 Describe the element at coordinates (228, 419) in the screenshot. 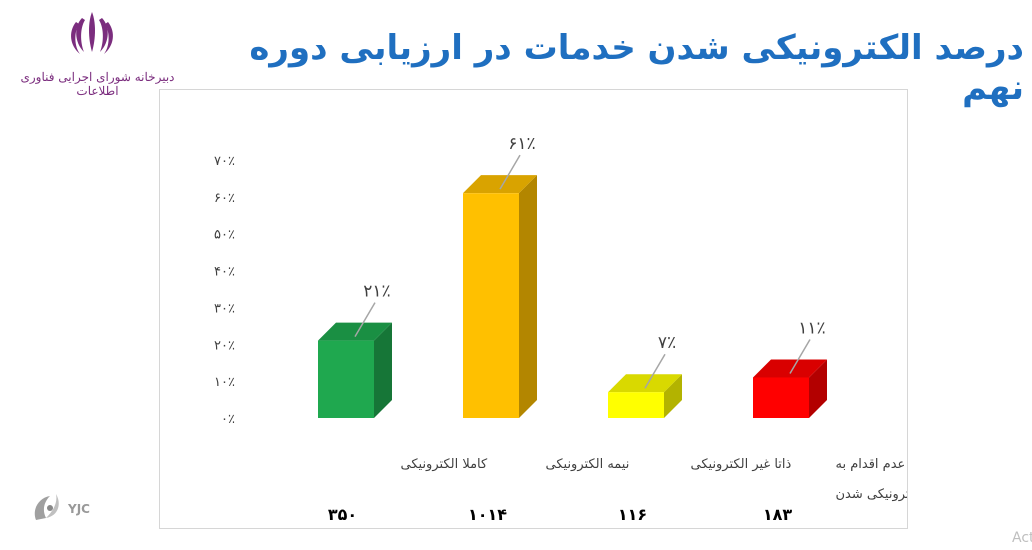

I see `y-tick-label: ۰٪` at that location.